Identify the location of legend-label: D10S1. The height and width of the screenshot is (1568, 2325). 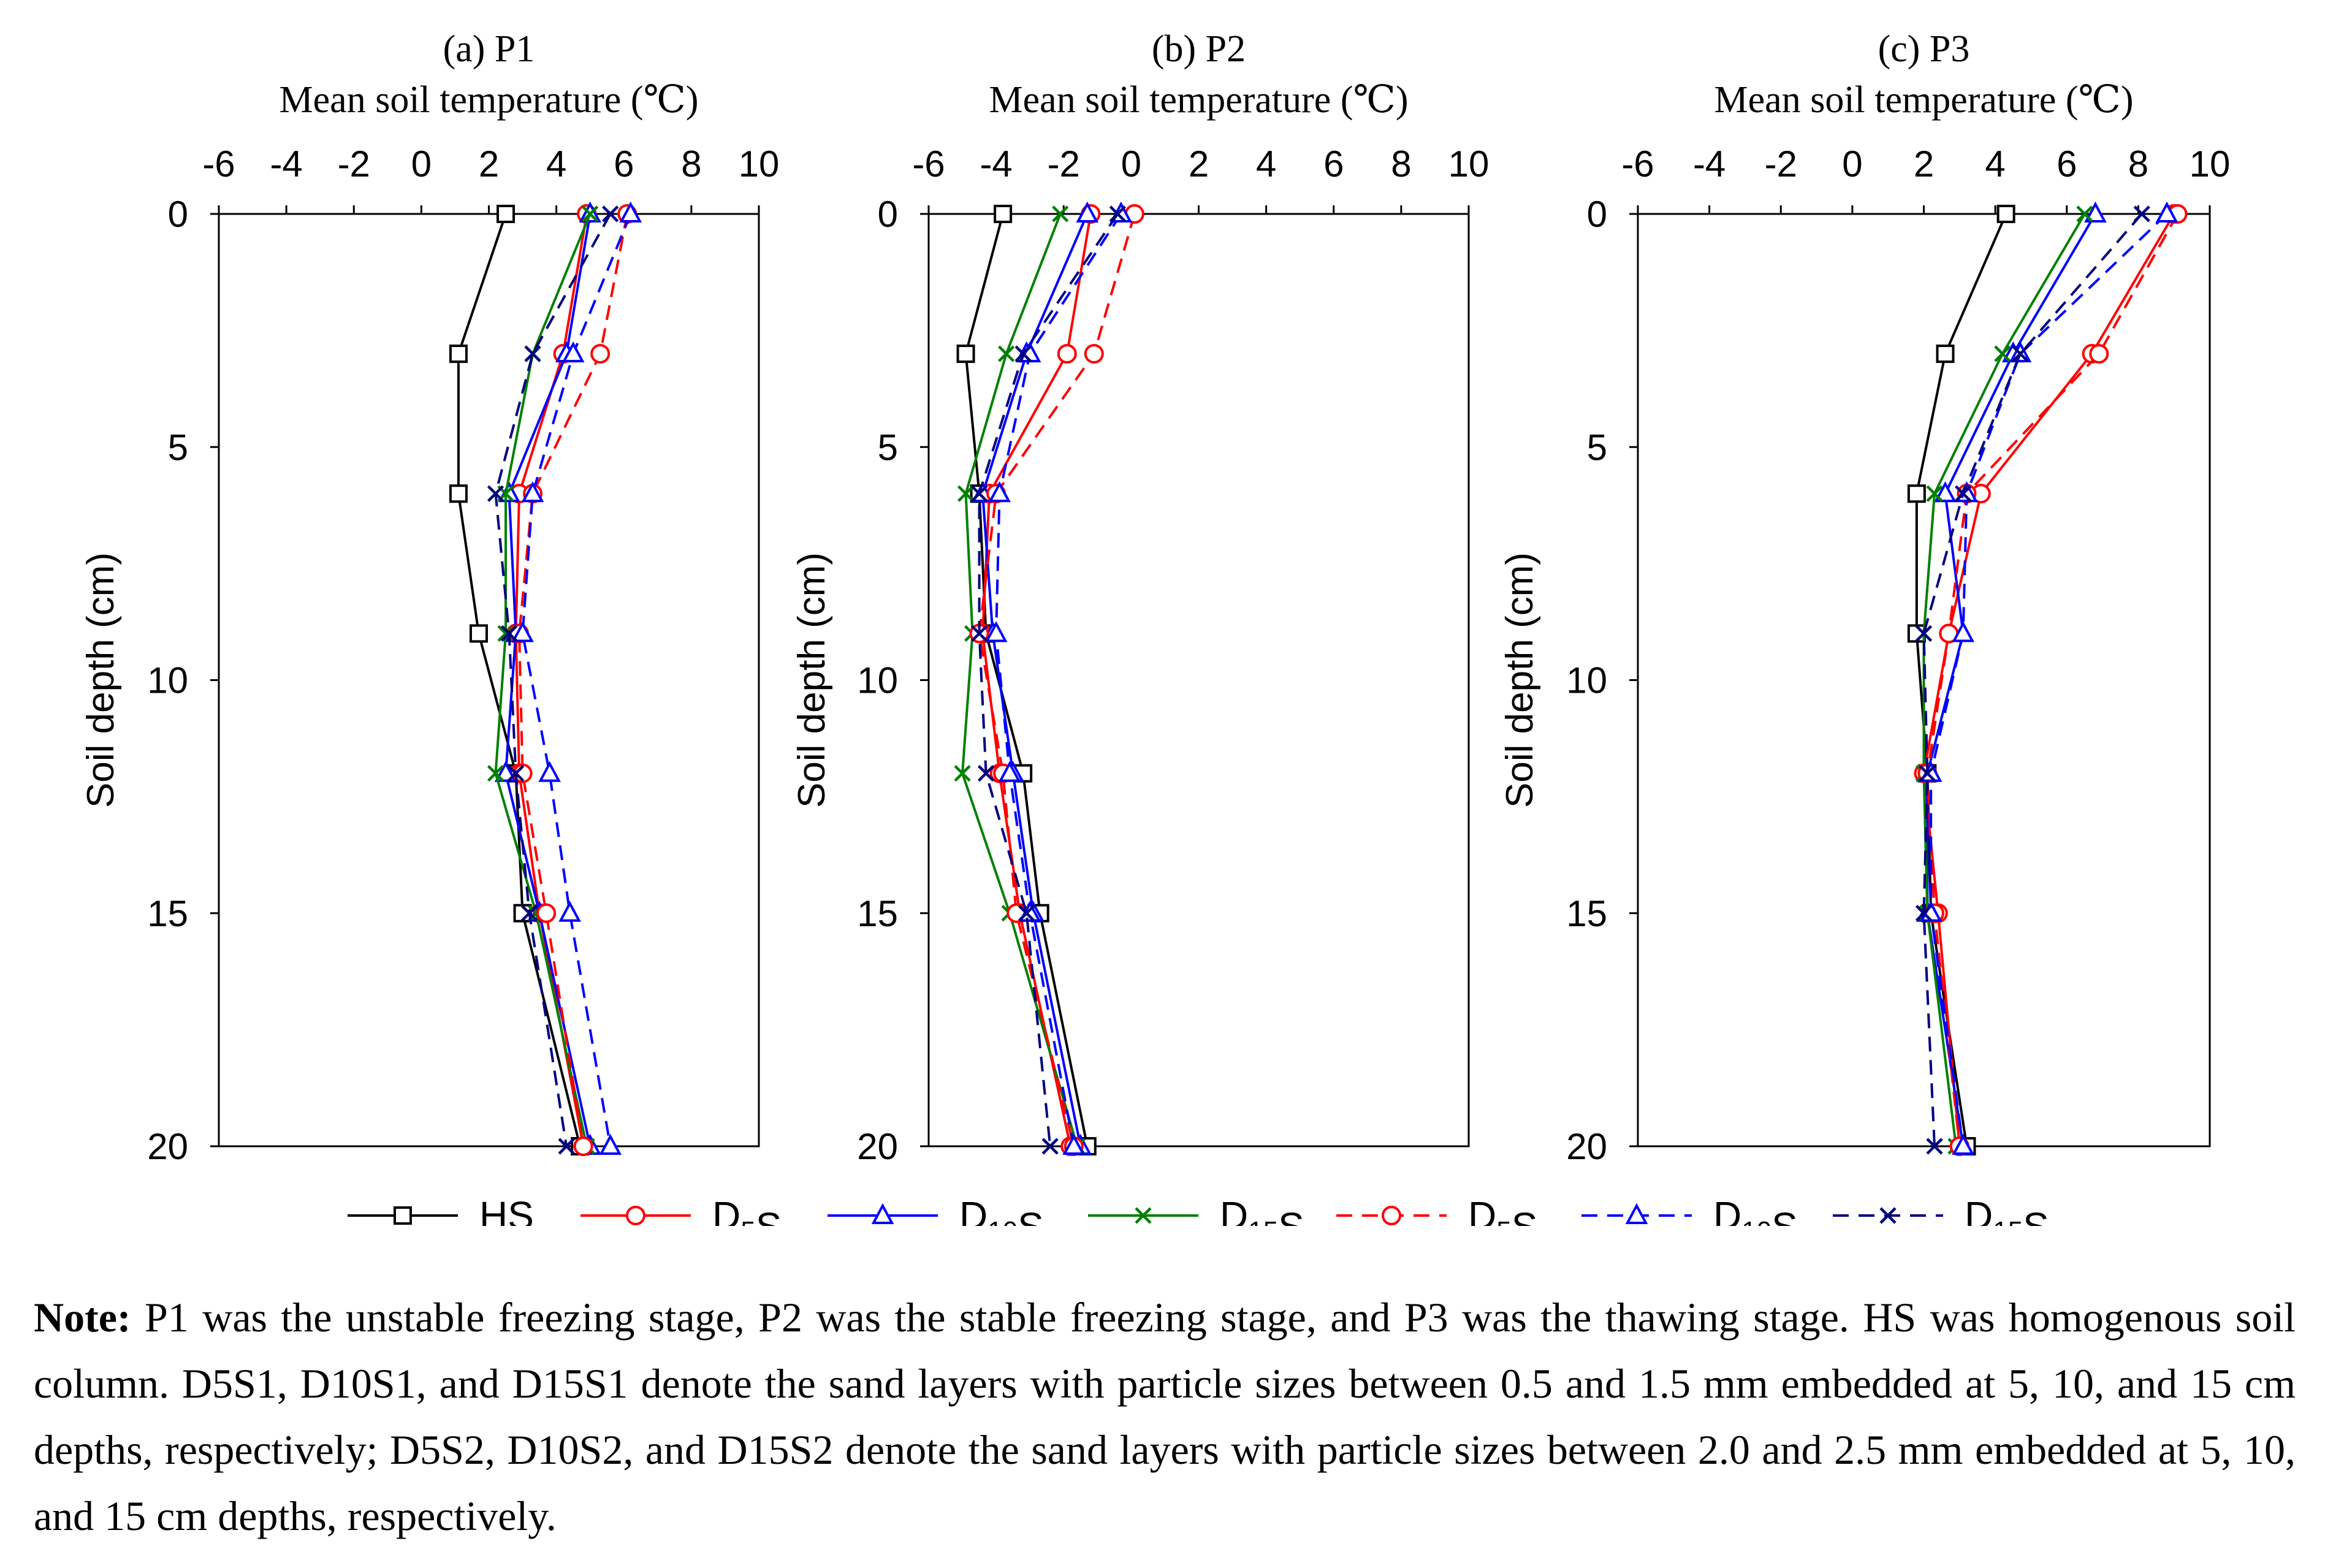
(1009, 1210).